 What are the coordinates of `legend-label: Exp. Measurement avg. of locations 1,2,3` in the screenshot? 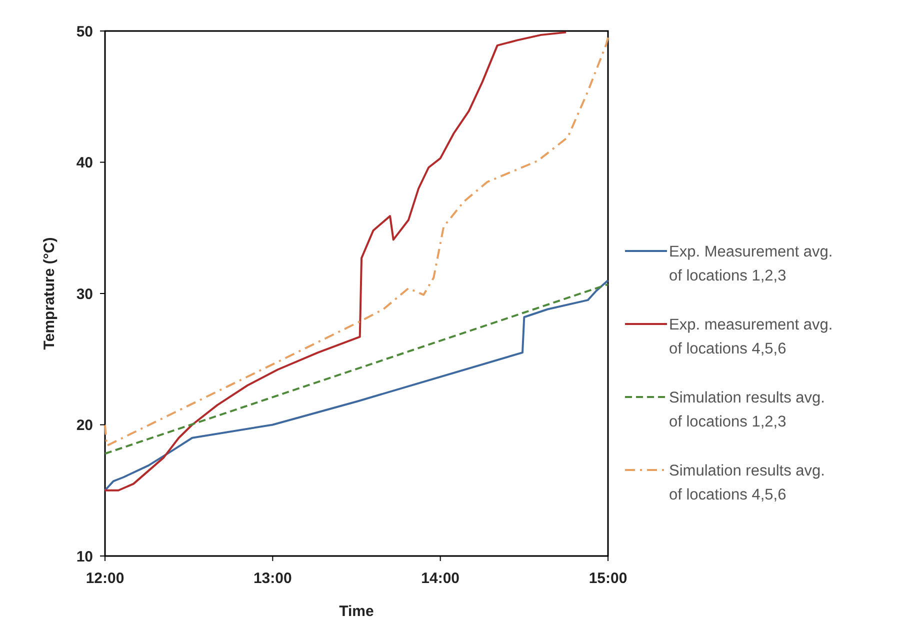 It's located at (751, 263).